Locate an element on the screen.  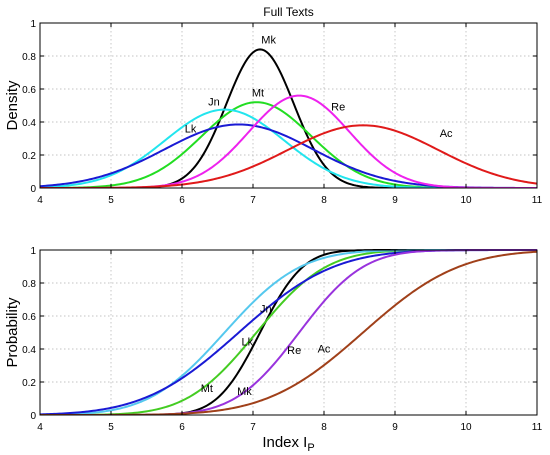
probability-label-re: Re is located at coordinates (294, 351).